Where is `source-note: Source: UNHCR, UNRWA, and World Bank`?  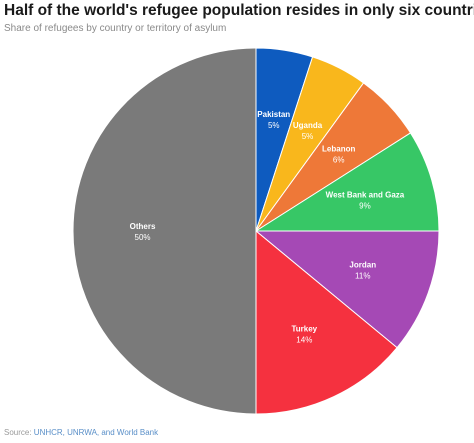
source-note: Source: UNHCR, UNRWA, and World Bank is located at coordinates (81, 432).